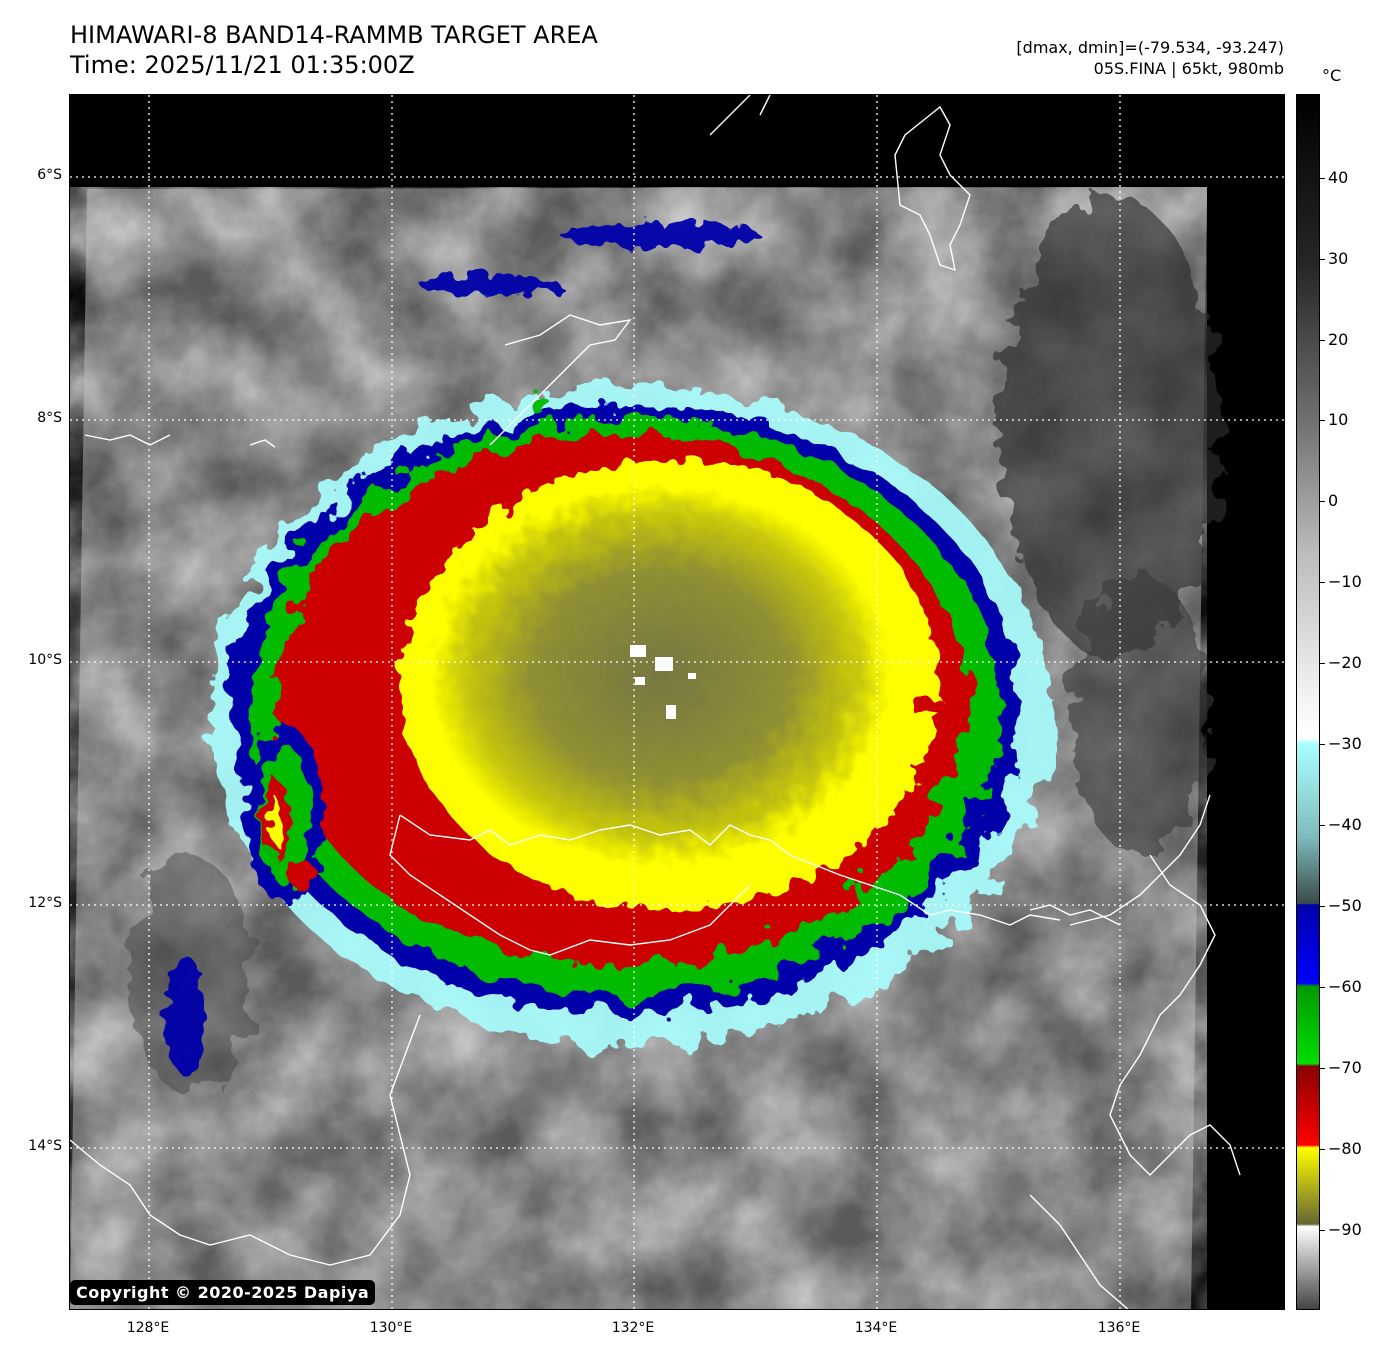  What do you see at coordinates (223, 1292) in the screenshot?
I see `copyright-badge: Copyright © 2020-2025 Dapiya` at bounding box center [223, 1292].